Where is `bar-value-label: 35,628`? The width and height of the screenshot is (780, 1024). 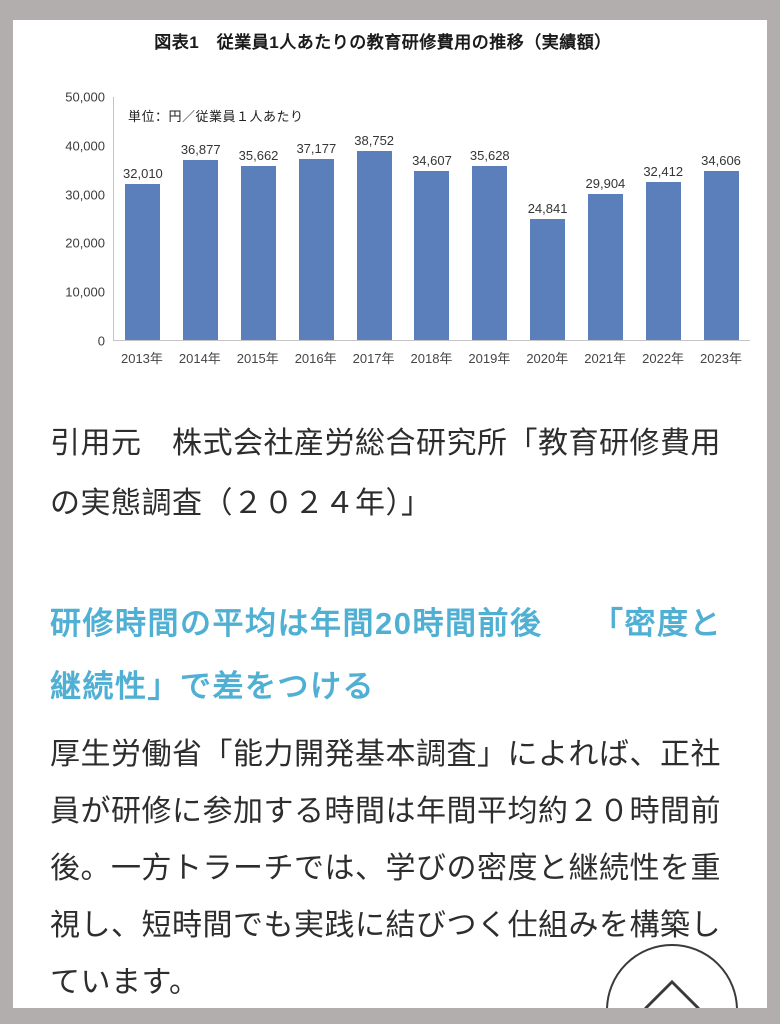 bar-value-label: 35,628 is located at coordinates (489, 155).